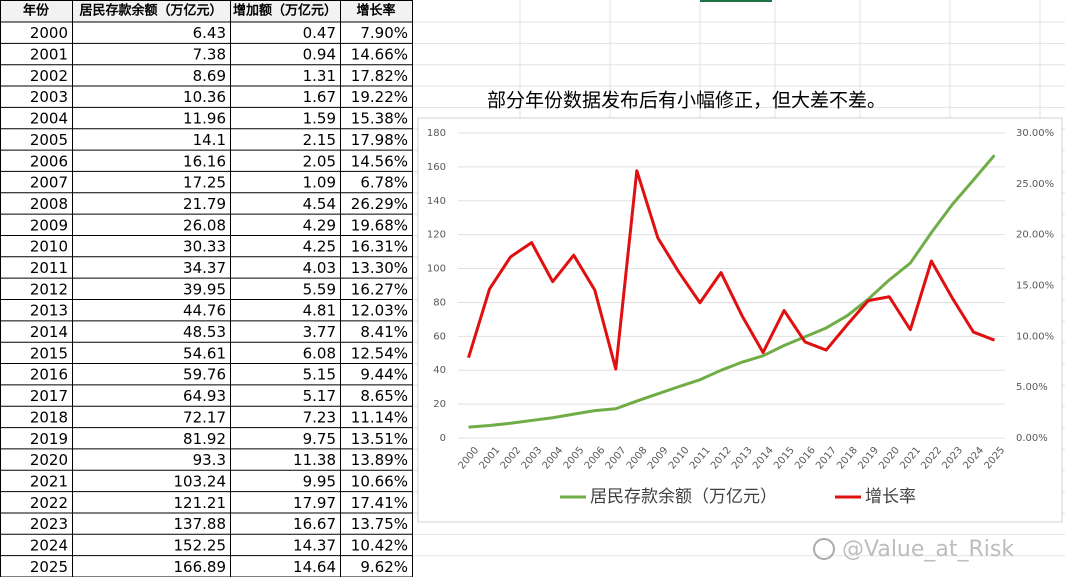 This screenshot has width=1065, height=581. What do you see at coordinates (319, 289) in the screenshot?
I see `table-cell: 5.59` at bounding box center [319, 289].